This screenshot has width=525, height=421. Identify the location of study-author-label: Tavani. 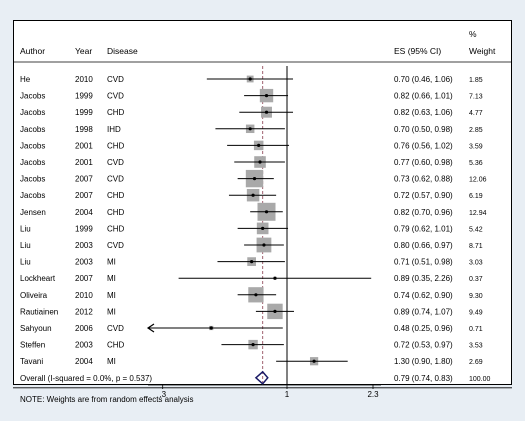
(31, 361).